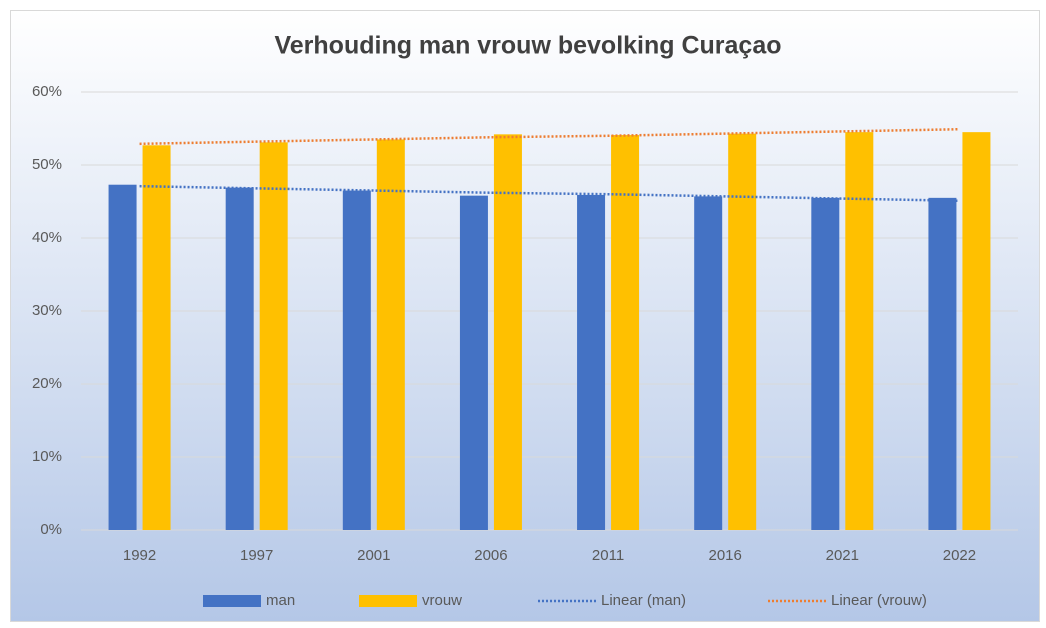  What do you see at coordinates (51, 529) in the screenshot?
I see `y-tick-label: 0%` at bounding box center [51, 529].